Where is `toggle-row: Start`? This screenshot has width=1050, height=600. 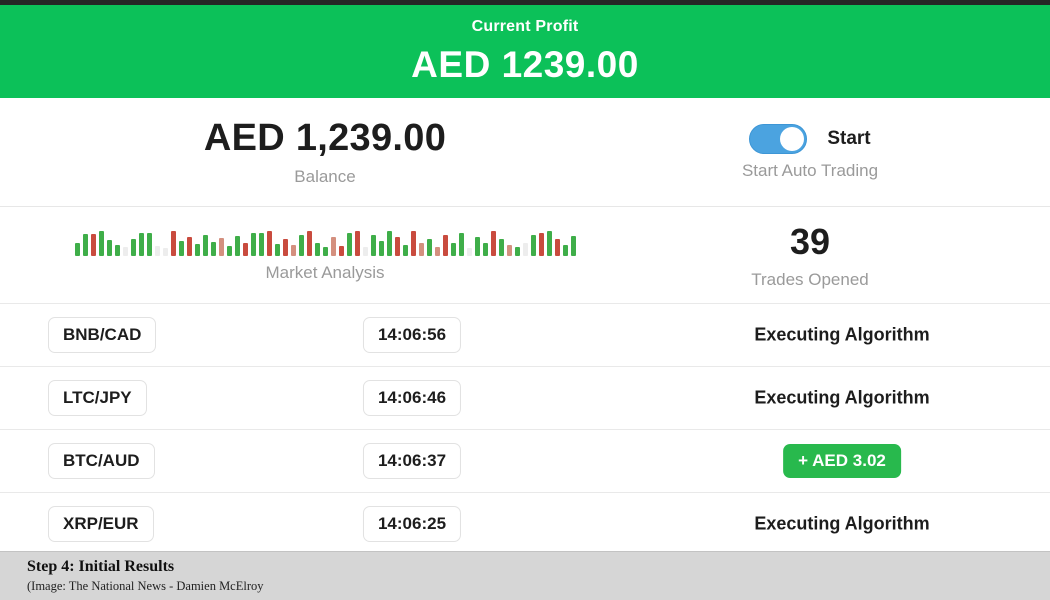
toggle-row: Start is located at coordinates (810, 138).